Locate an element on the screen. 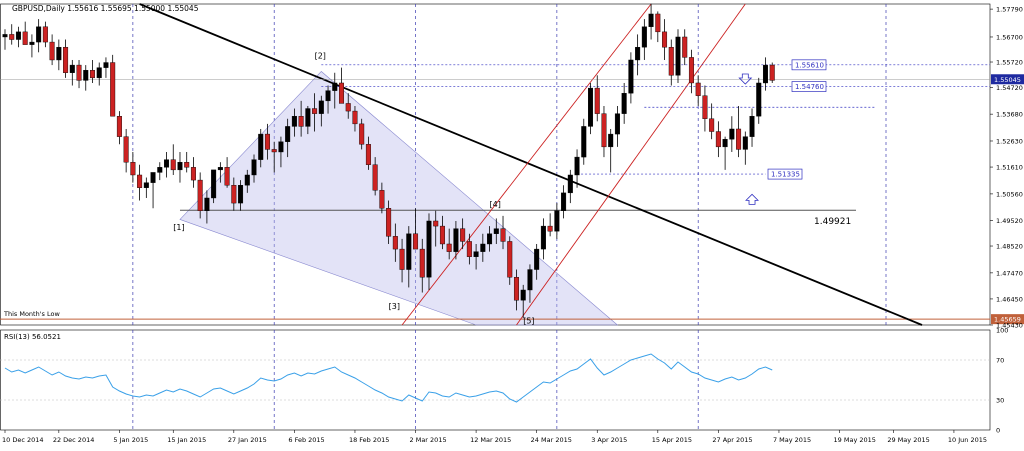 This screenshot has height=451, width=1024. rsi-tick-label: 30 is located at coordinates (1000, 401).